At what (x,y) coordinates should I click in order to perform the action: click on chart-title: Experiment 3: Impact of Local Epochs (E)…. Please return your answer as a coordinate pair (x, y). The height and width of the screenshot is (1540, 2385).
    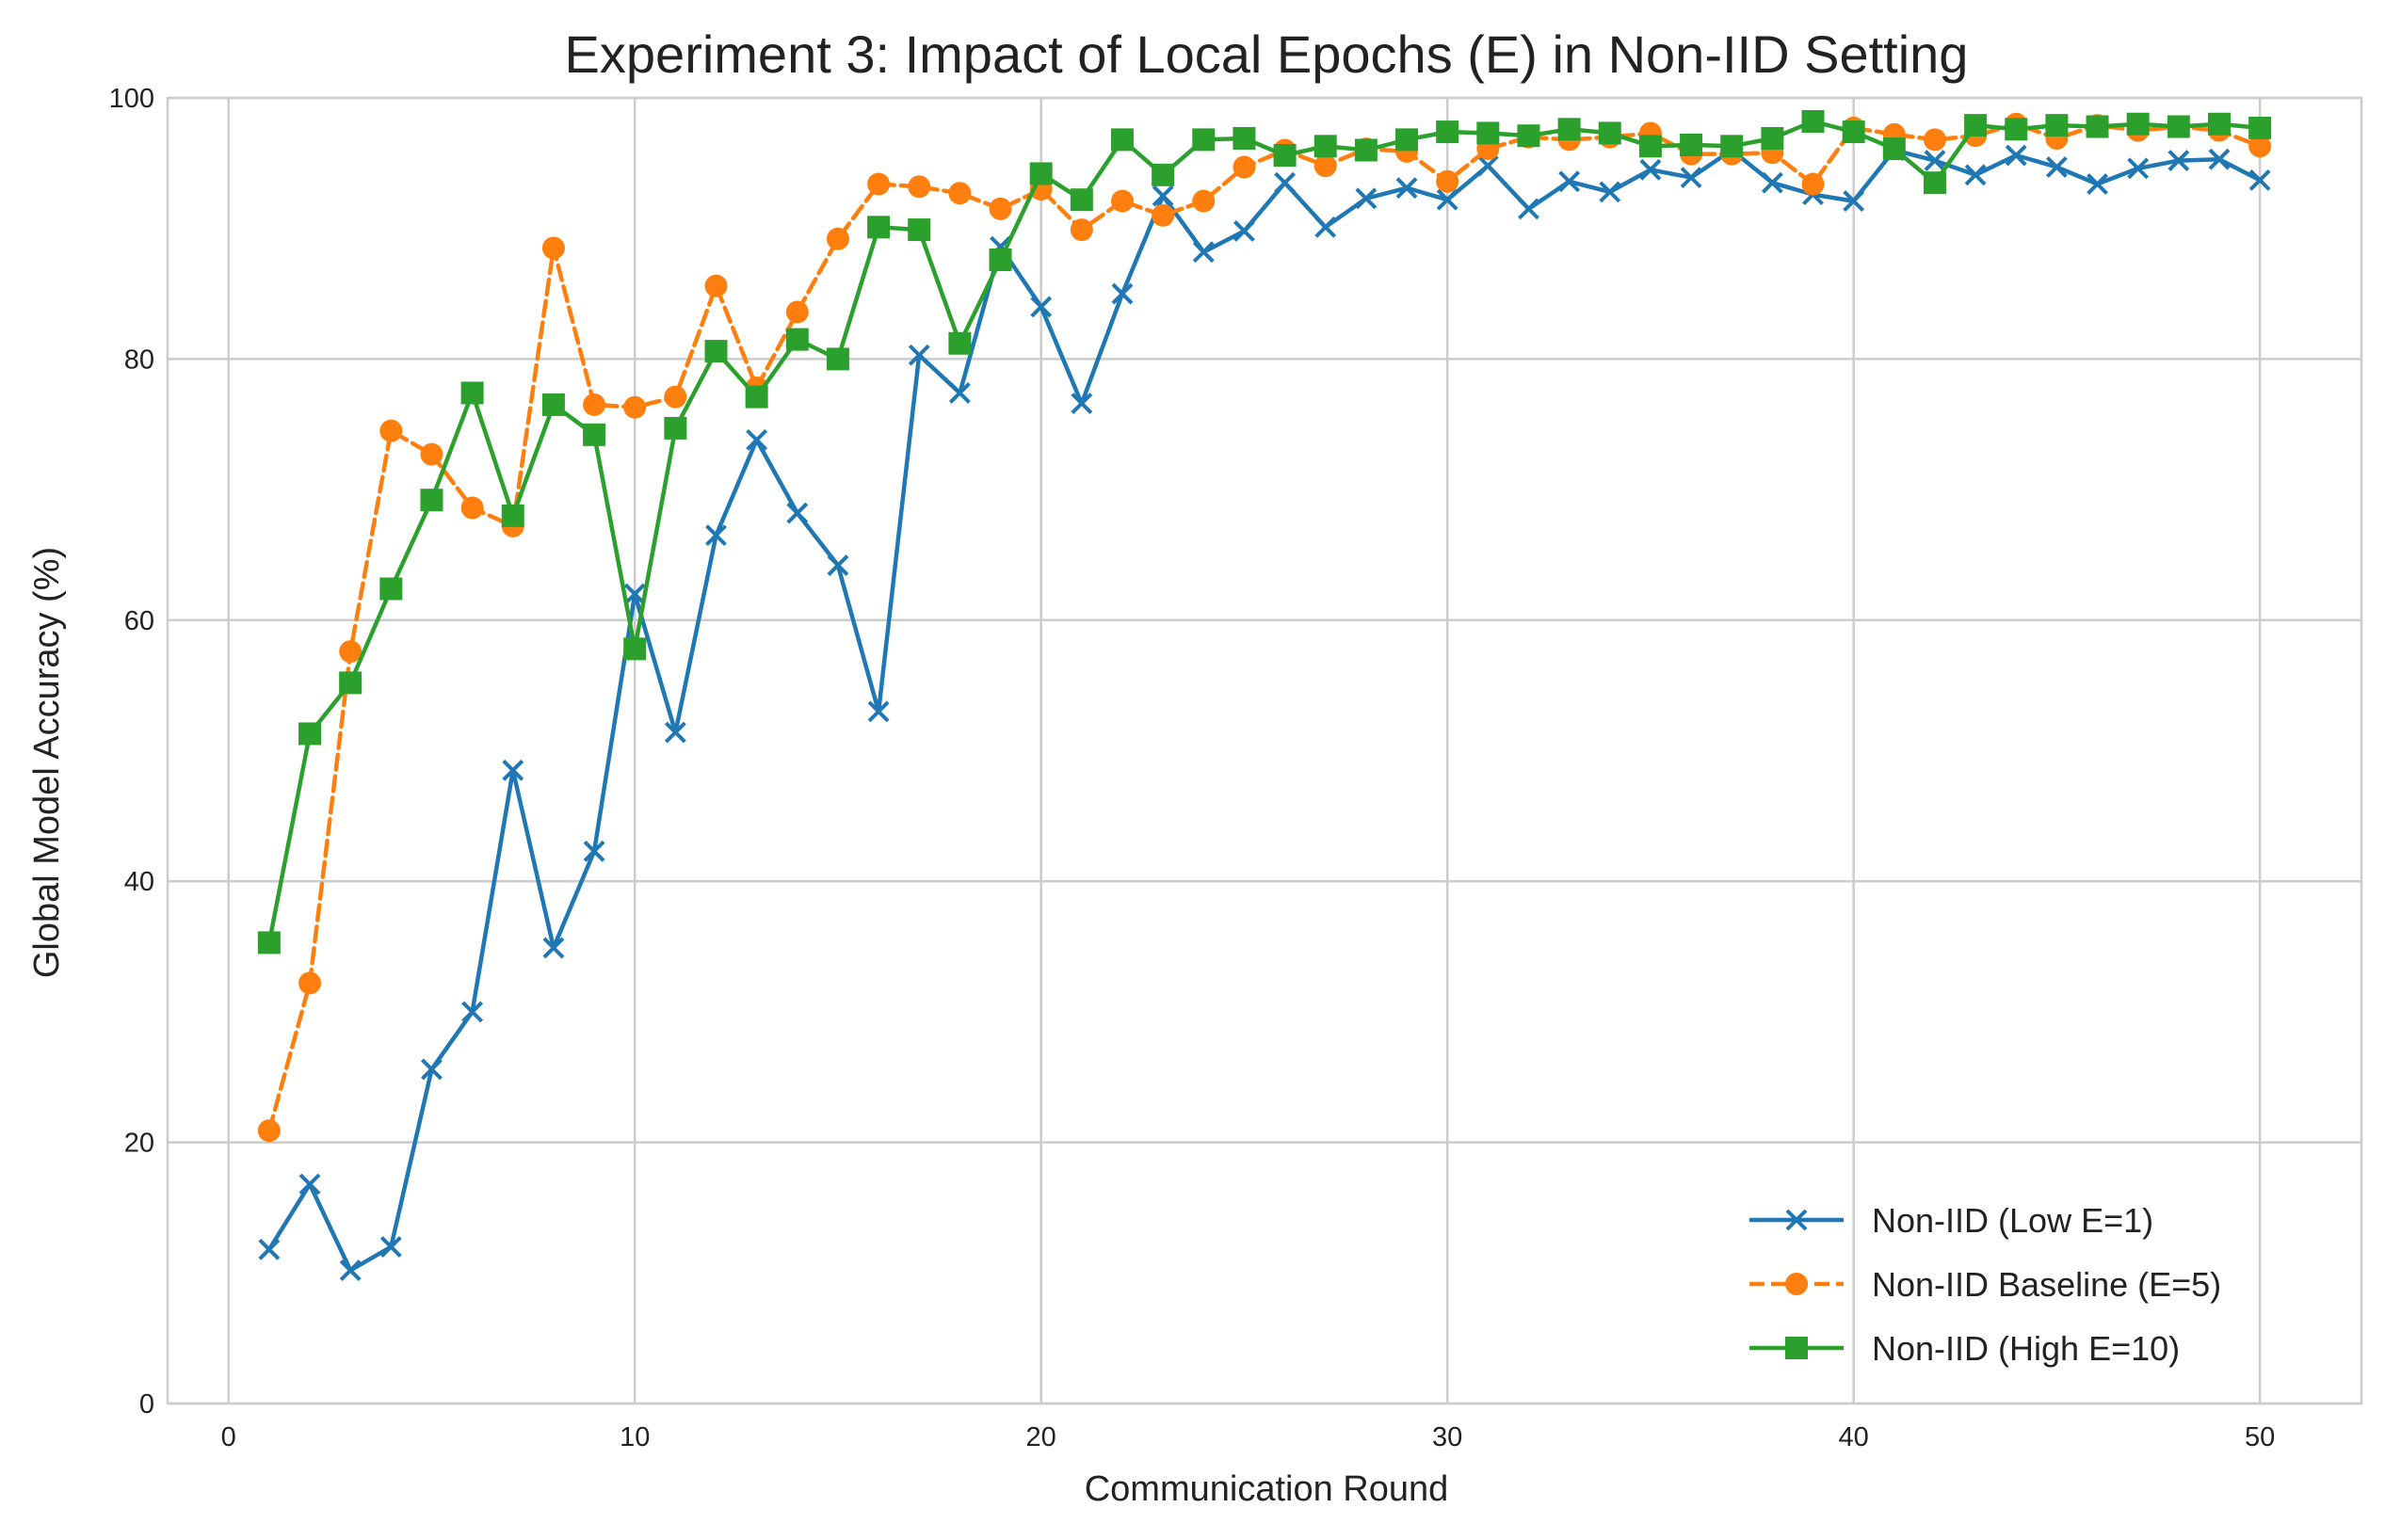
    Looking at the image, I should click on (1267, 54).